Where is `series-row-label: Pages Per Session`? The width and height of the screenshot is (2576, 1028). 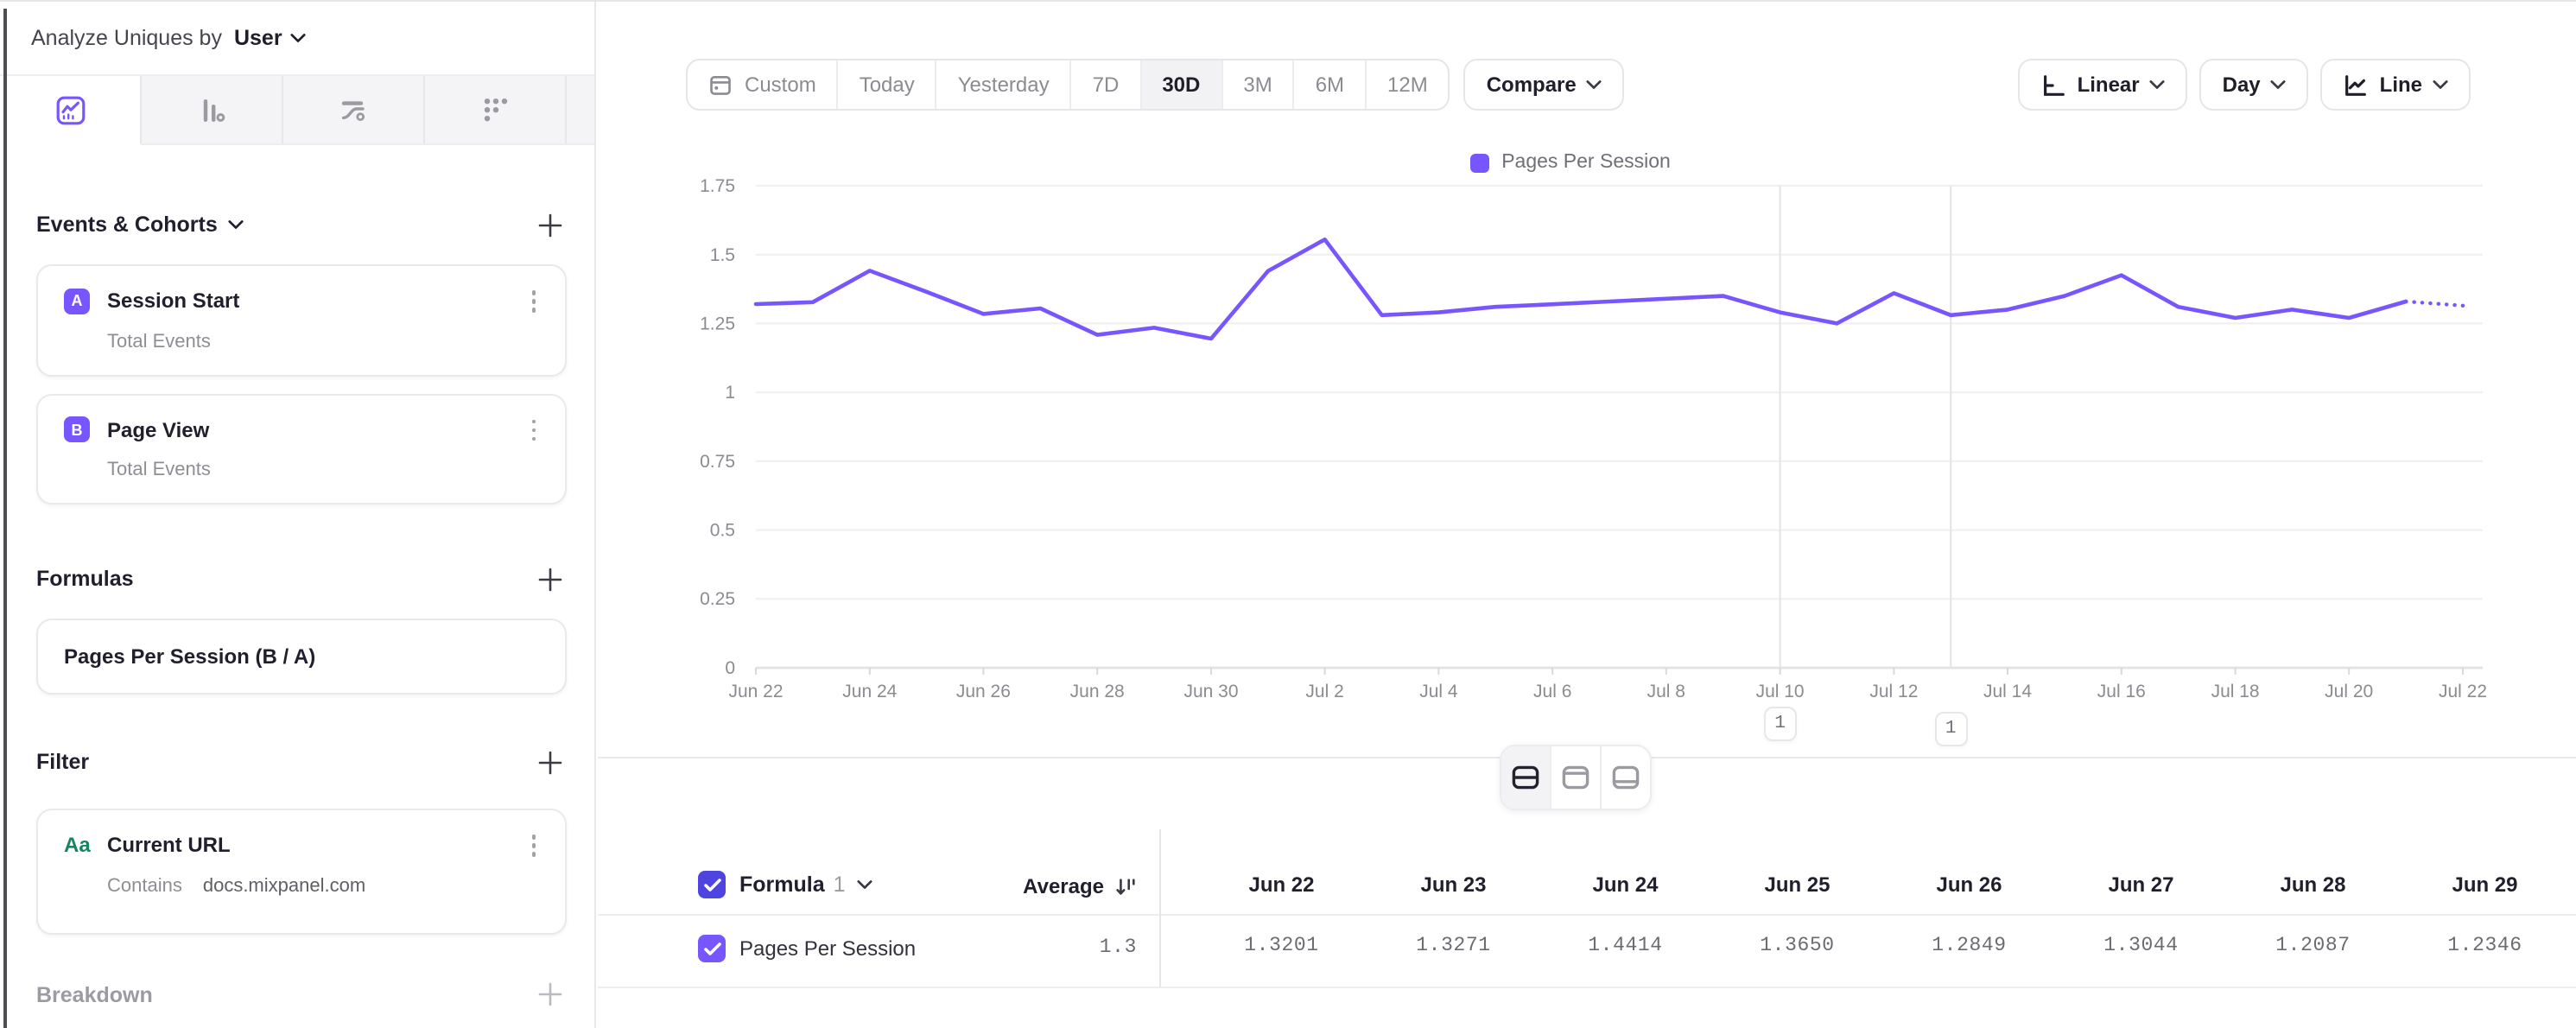 series-row-label: Pages Per Session is located at coordinates (828, 949).